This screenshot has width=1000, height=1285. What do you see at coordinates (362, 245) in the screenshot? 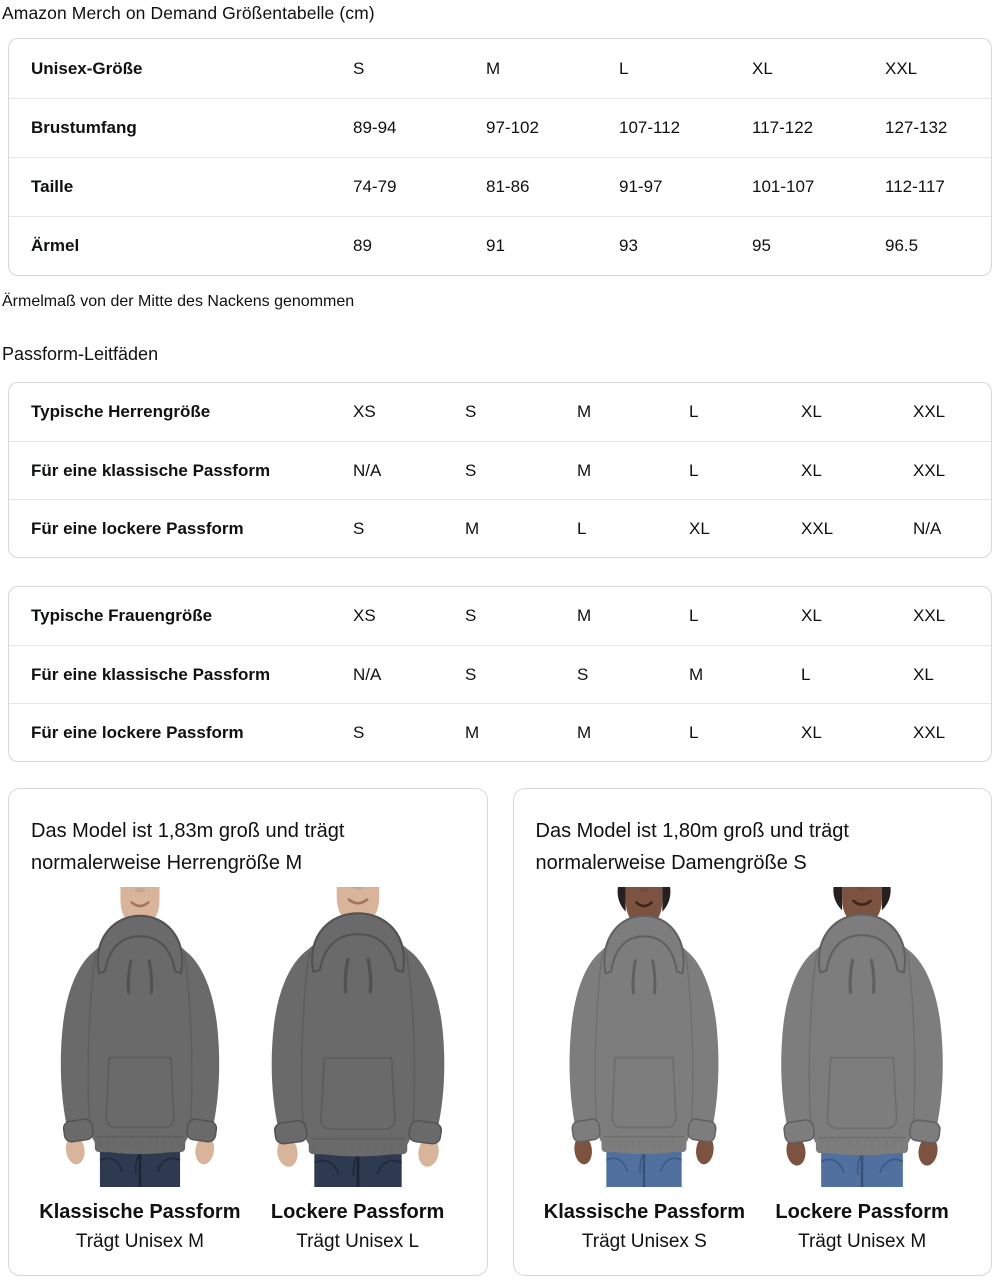
I see `size-cell: 89` at bounding box center [362, 245].